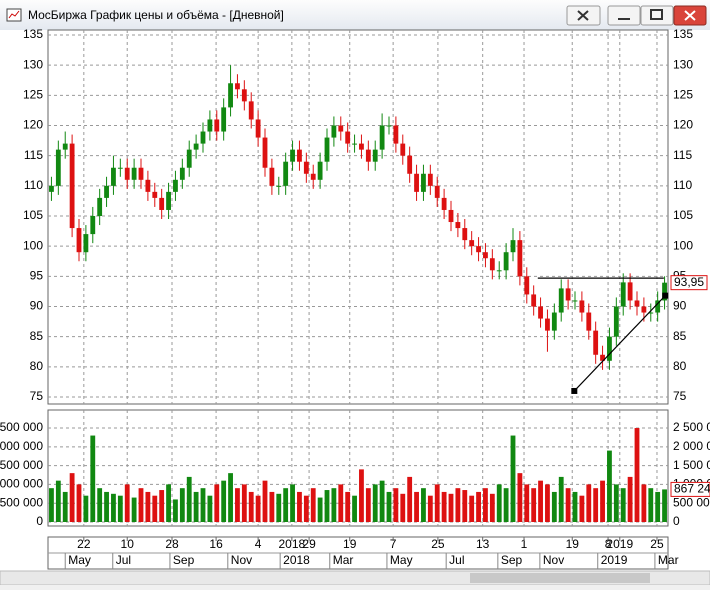 The width and height of the screenshot is (710, 590). Describe the element at coordinates (21, 502) in the screenshot. I see `volume-tick-label: 500 000` at that location.